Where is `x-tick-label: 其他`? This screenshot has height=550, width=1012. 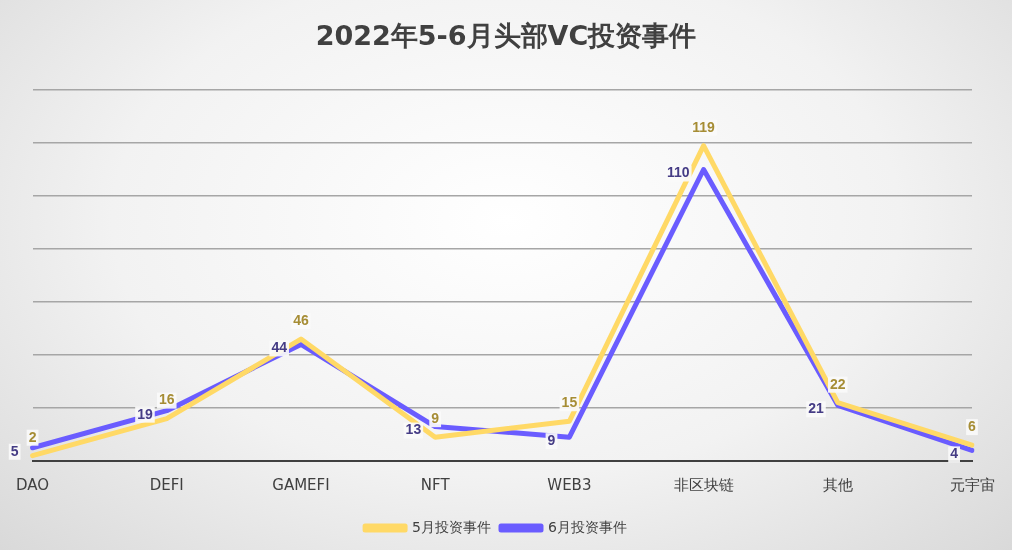
x-tick-label: 其他 is located at coordinates (837, 484).